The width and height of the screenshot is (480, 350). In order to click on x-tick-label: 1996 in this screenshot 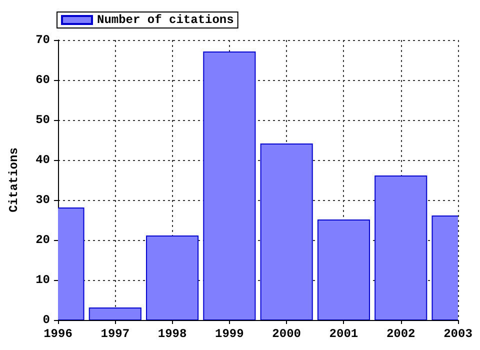, I will do `click(58, 334)`.